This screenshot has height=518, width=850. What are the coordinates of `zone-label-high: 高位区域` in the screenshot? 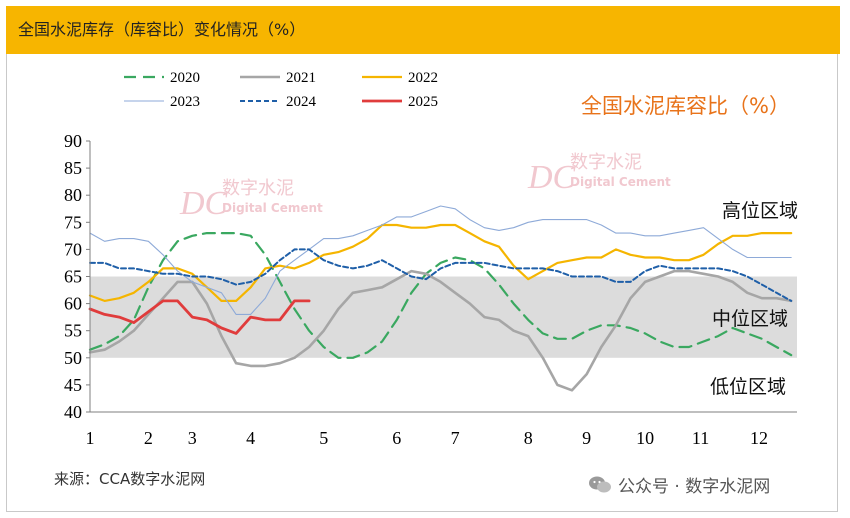 It's located at (760, 211).